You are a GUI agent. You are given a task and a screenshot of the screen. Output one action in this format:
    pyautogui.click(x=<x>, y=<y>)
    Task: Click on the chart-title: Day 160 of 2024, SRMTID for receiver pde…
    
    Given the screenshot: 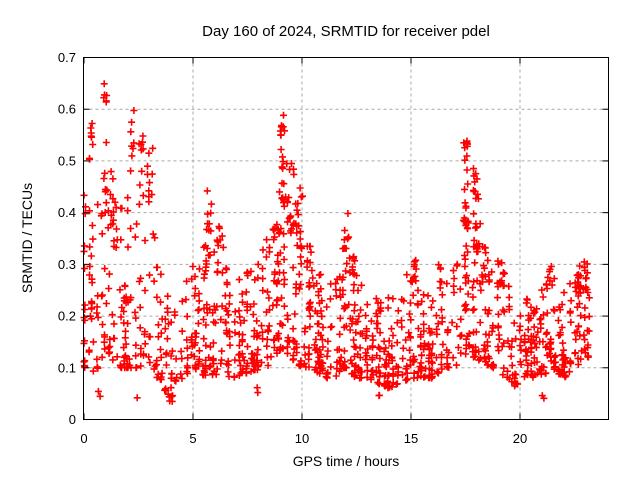 What is the action you would take?
    pyautogui.click(x=346, y=31)
    